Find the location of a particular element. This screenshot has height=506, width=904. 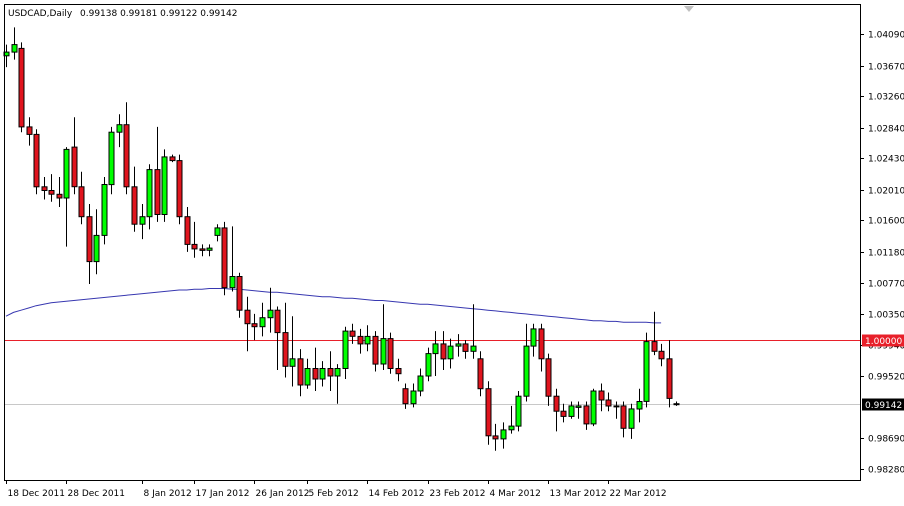

price-level-label-box is located at coordinates (883, 340).